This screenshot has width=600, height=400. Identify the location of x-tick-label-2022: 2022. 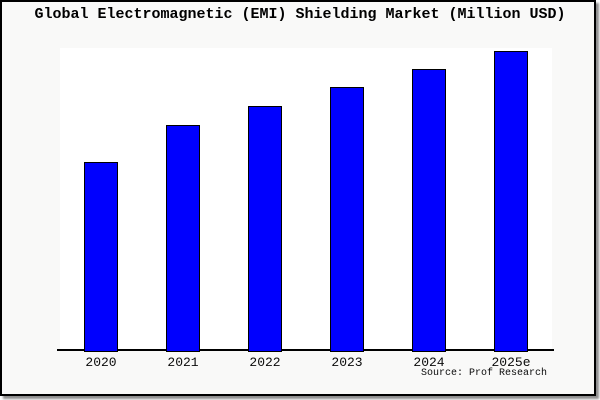
(265, 362).